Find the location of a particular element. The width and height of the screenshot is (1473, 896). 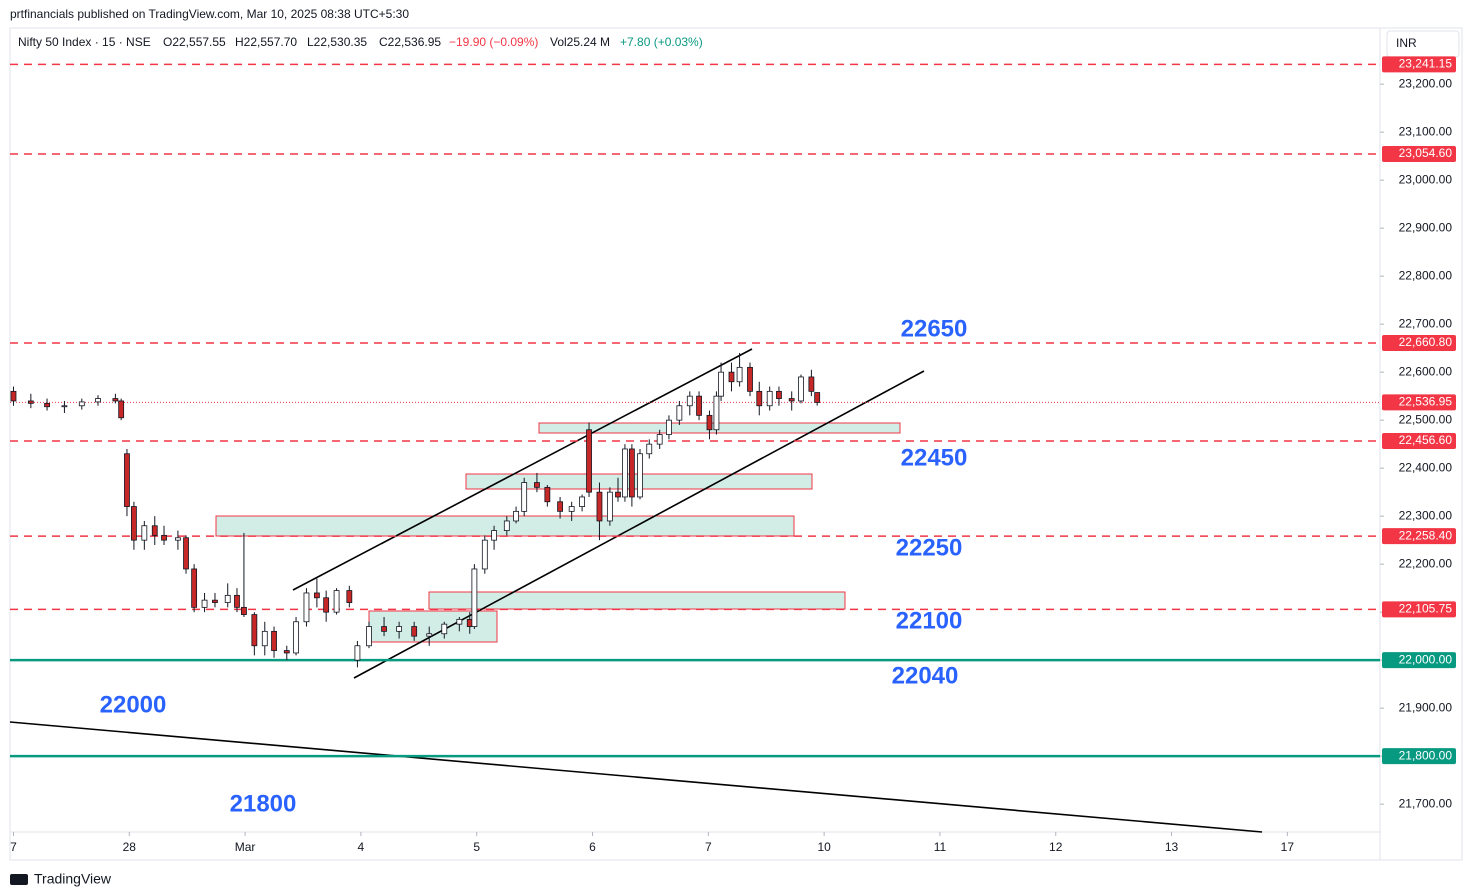

x-tick-label: 10 is located at coordinates (824, 847).